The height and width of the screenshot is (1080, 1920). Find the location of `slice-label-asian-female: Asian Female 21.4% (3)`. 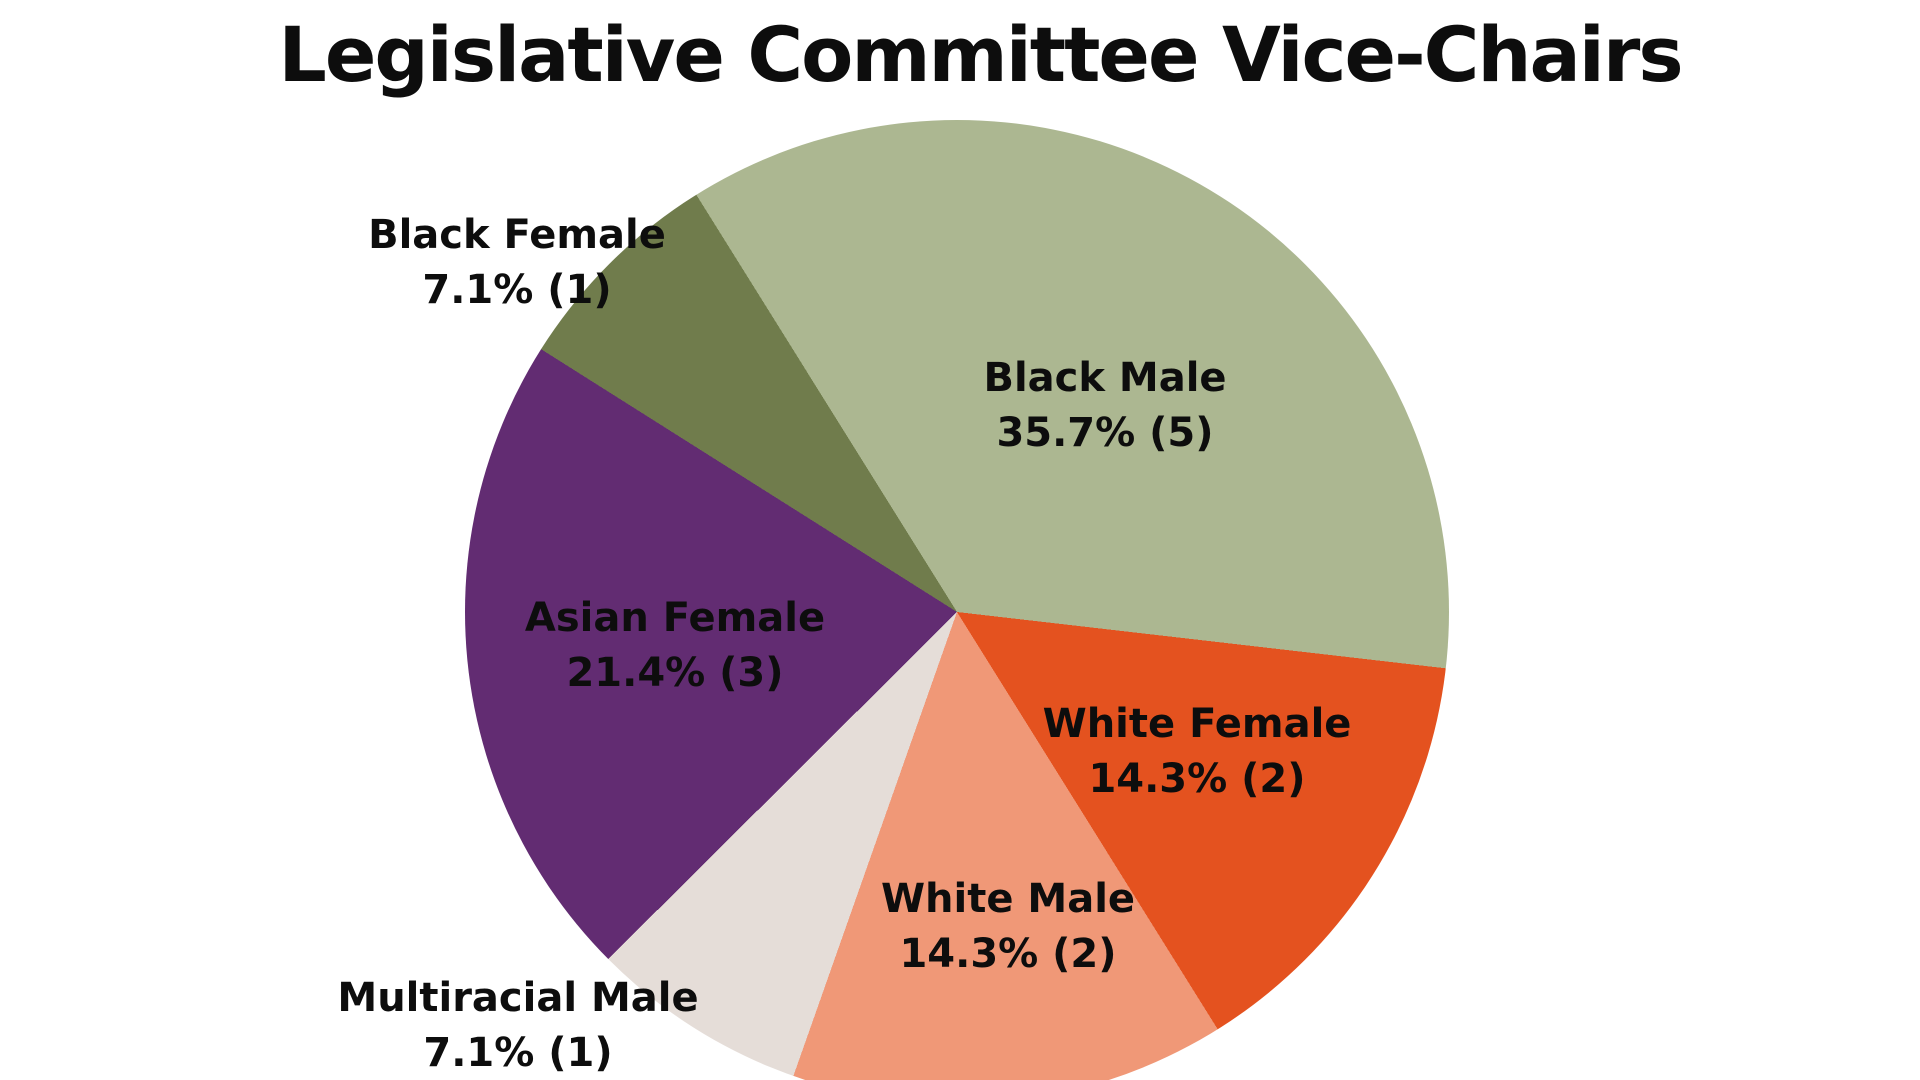

slice-label-asian-female: Asian Female 21.4% (3) is located at coordinates (675, 646).